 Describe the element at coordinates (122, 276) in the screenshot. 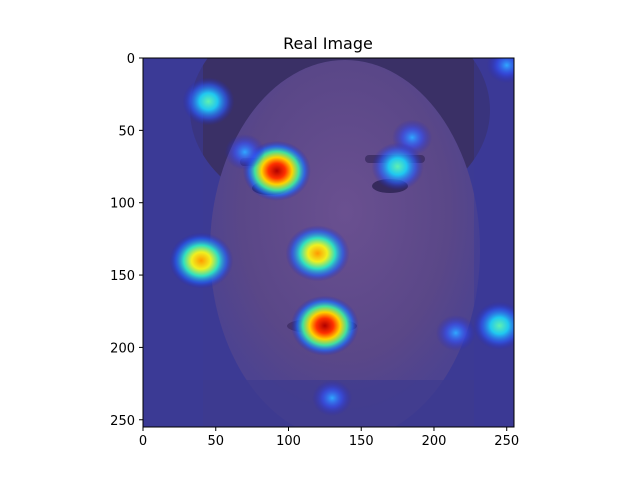

I see `y-tick-label: 150` at that location.